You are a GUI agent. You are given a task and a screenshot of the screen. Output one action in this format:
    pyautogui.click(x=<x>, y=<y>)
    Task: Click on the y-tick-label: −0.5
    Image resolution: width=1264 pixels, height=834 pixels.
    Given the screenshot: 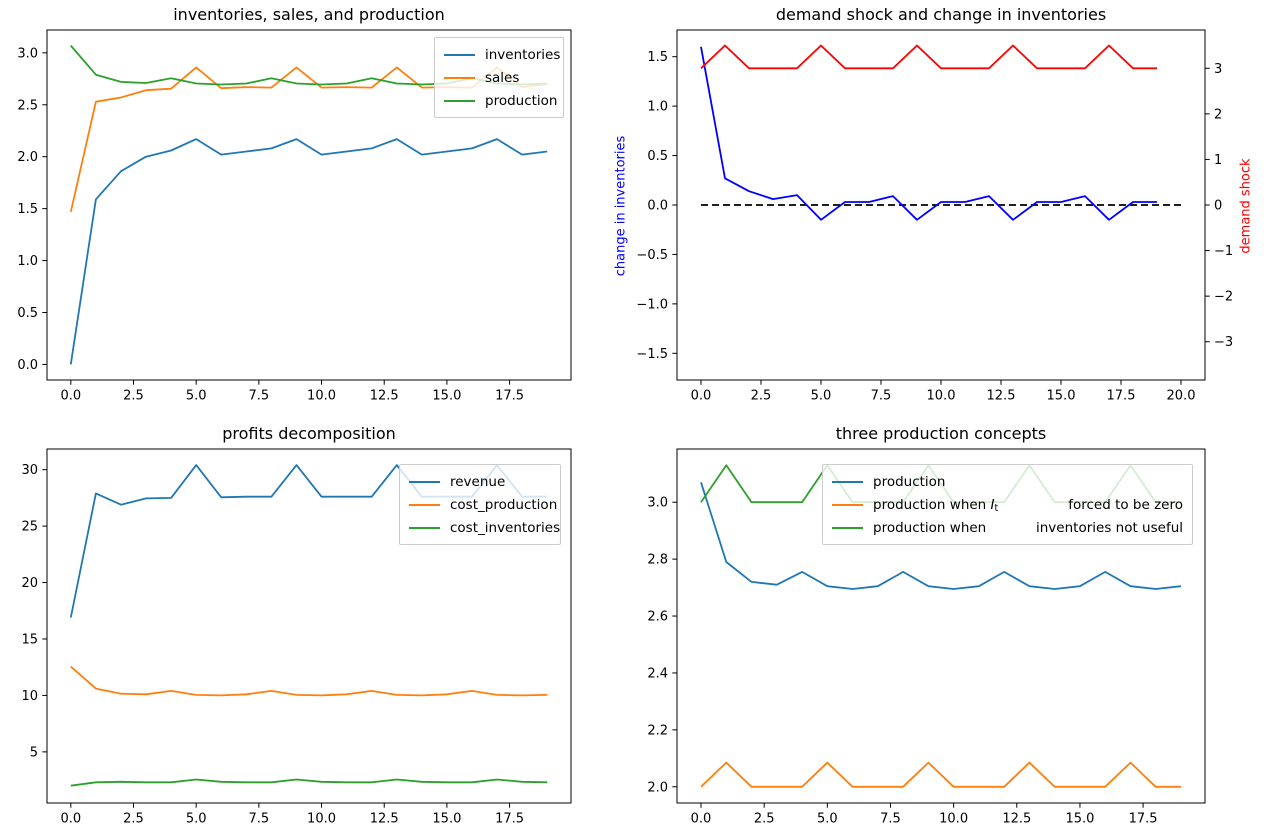 What is the action you would take?
    pyautogui.click(x=652, y=255)
    